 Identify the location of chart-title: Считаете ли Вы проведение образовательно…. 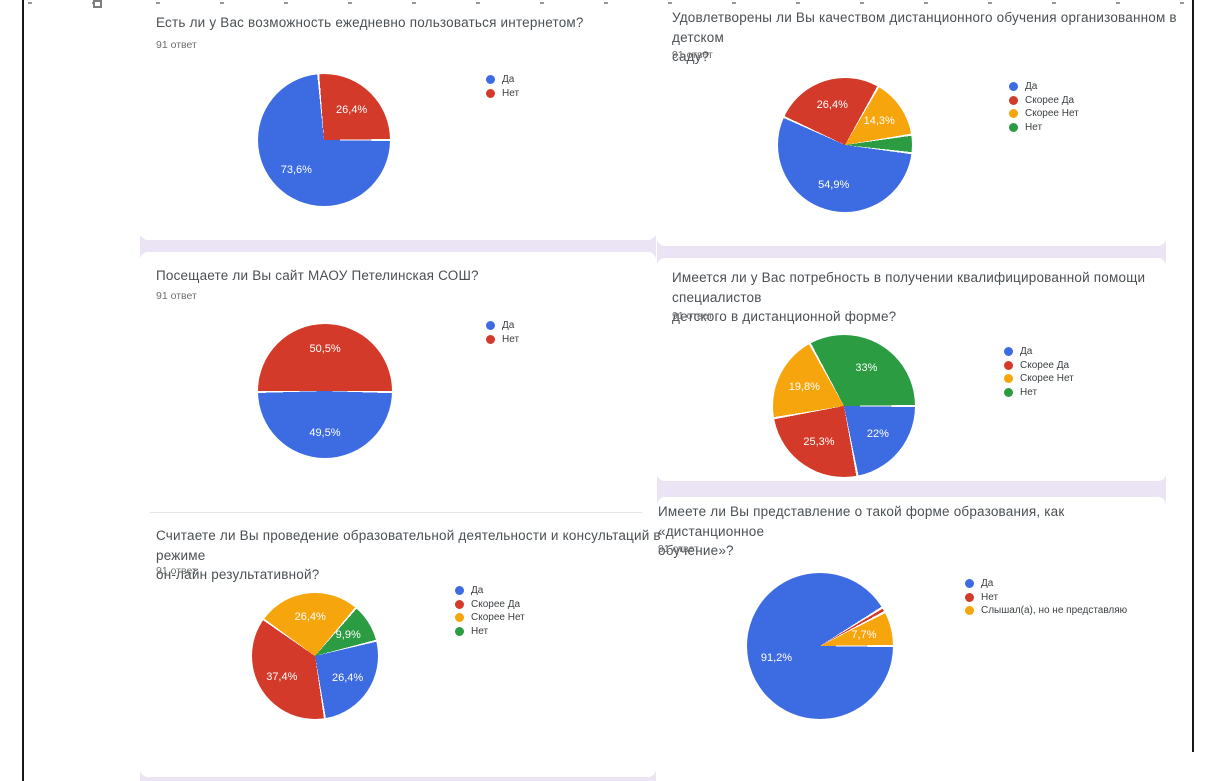
(426, 555).